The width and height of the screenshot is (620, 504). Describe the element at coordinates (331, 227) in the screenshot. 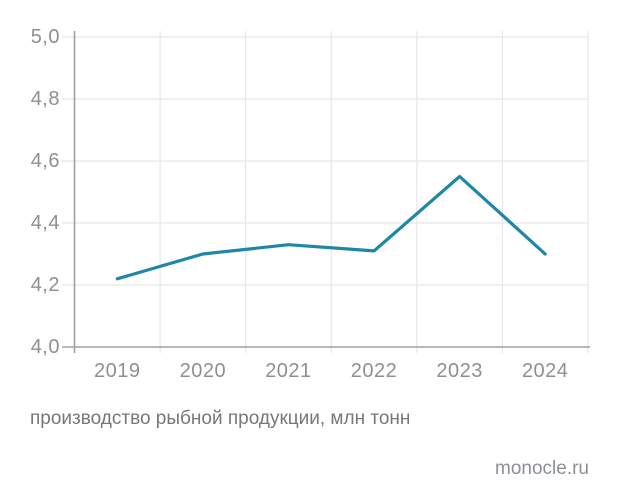

I see `data-series-line` at that location.